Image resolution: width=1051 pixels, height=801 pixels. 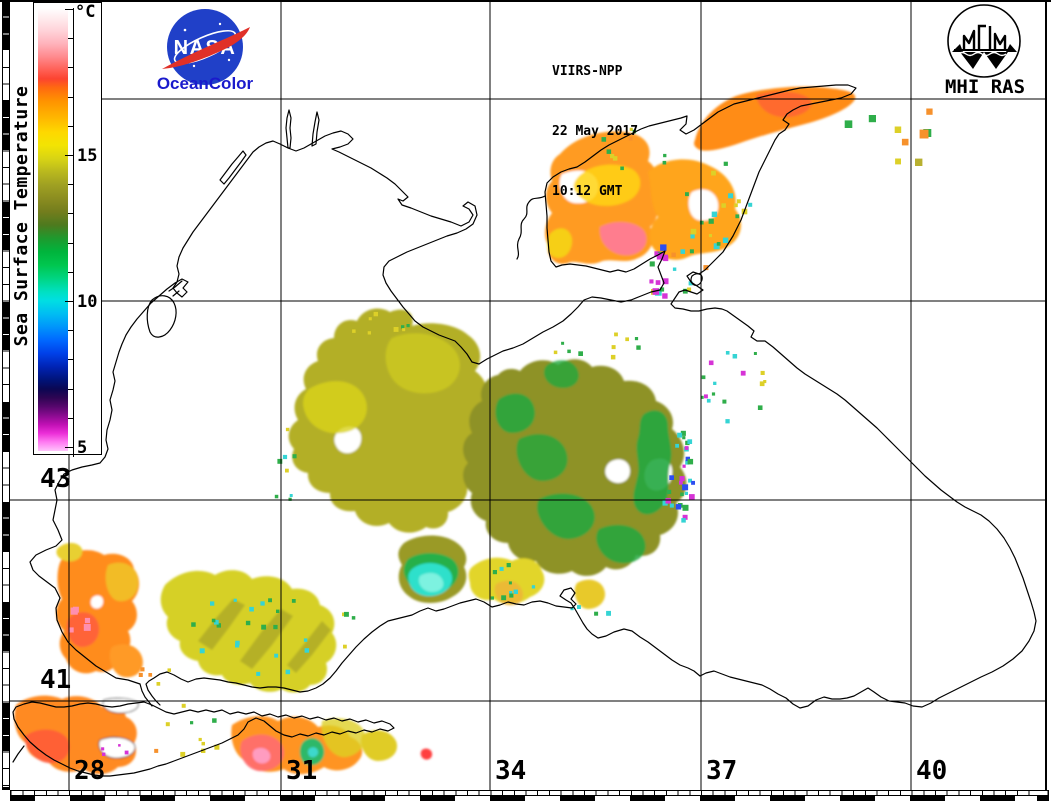 What do you see at coordinates (985, 87) in the screenshot?
I see `mhi-ras-wordmark: MHI RAS` at bounding box center [985, 87].